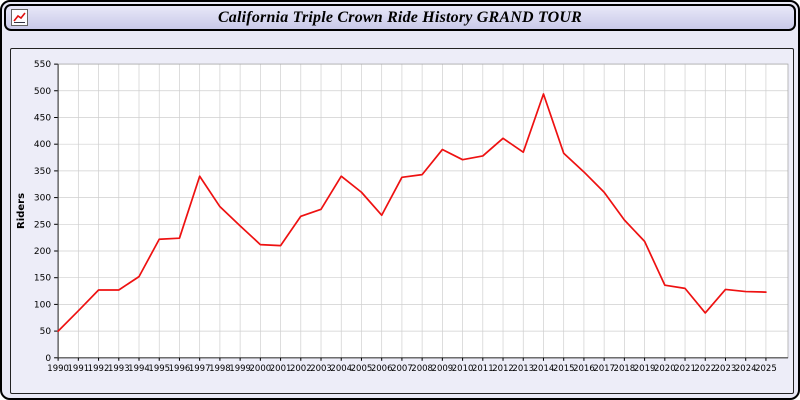 The width and height of the screenshot is (800, 400). What do you see at coordinates (443, 369) in the screenshot?
I see `svg-text: 2009` at bounding box center [443, 369].